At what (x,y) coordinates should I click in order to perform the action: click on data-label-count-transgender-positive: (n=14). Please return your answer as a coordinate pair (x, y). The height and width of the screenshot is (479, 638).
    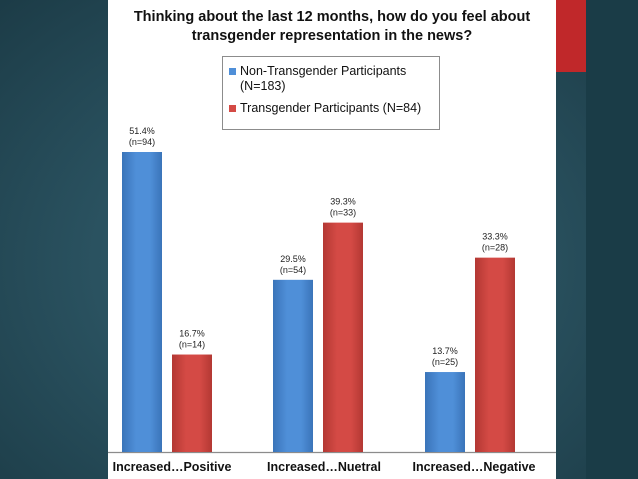
    Looking at the image, I should click on (192, 345).